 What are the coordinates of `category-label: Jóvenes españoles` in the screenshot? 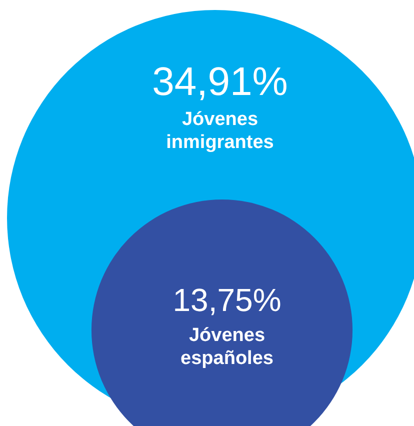 It's located at (227, 347).